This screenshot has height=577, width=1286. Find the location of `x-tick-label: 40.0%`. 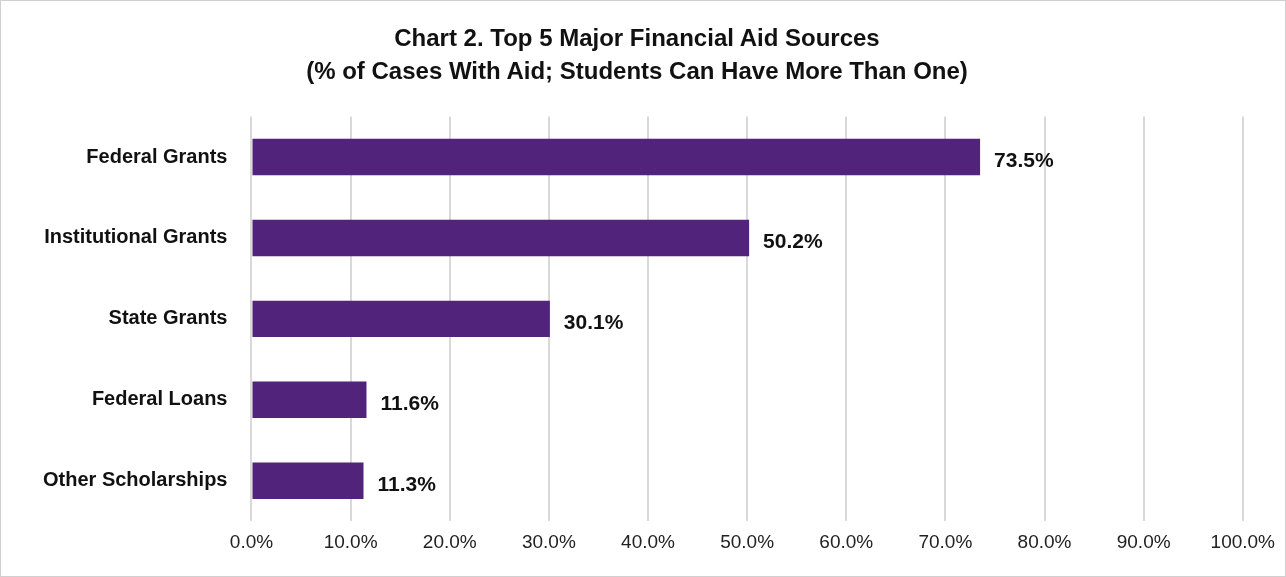

x-tick-label: 40.0% is located at coordinates (648, 541).